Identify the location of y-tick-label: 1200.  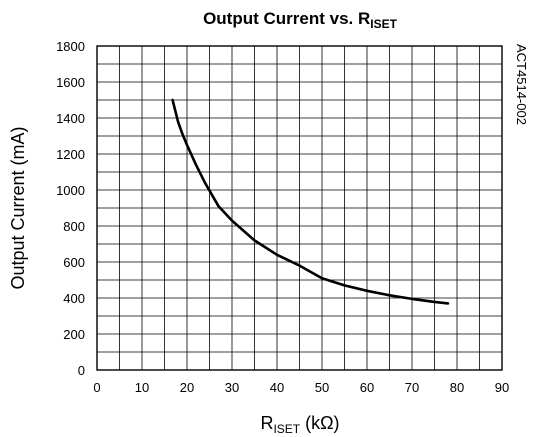
(70, 154).